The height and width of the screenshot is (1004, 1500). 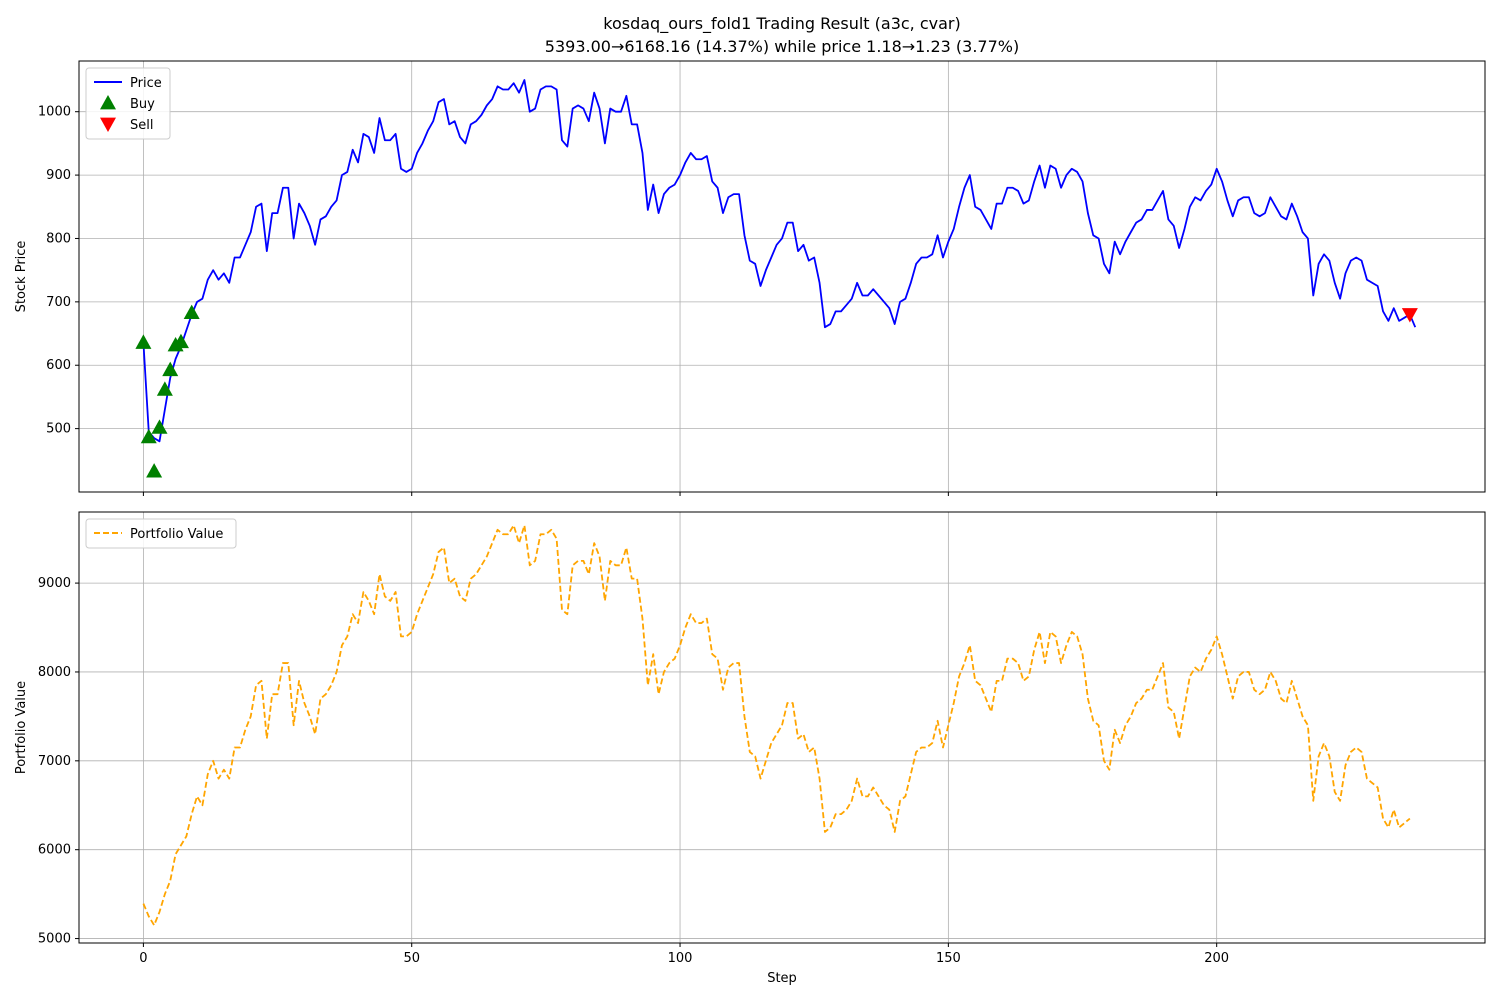 I want to click on legend-label: Price, so click(x=146, y=83).